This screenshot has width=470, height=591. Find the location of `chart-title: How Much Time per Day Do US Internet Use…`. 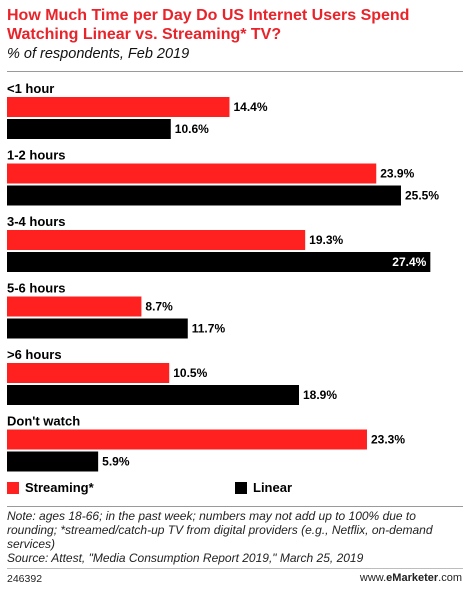

chart-title: How Much Time per Day Do US Internet Use… is located at coordinates (208, 25).